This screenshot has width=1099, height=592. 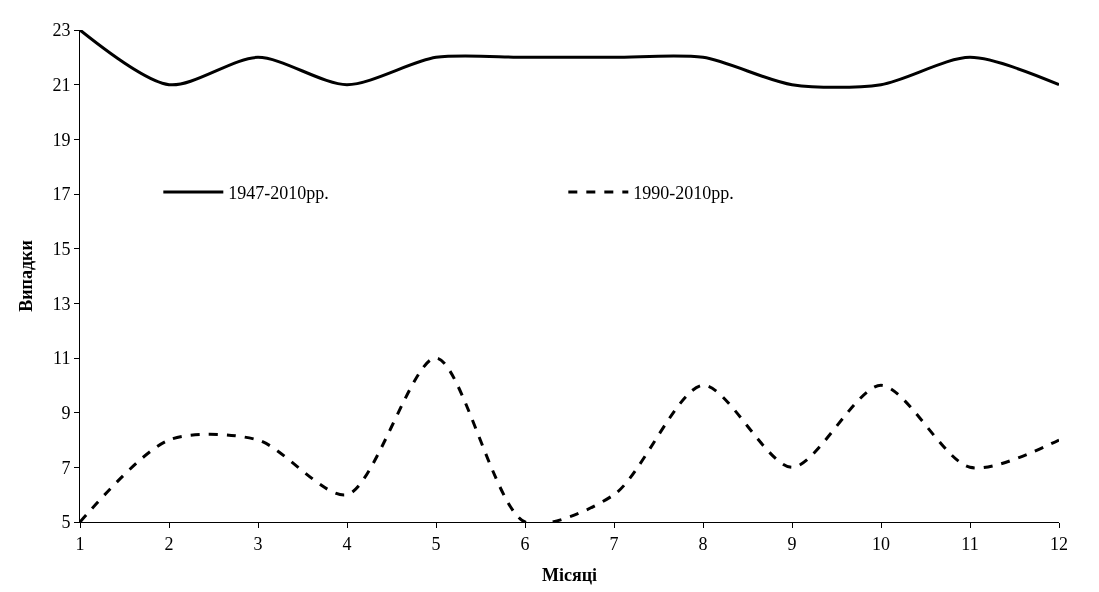 What do you see at coordinates (62, 358) in the screenshot?
I see `y-tick-label: 11` at bounding box center [62, 358].